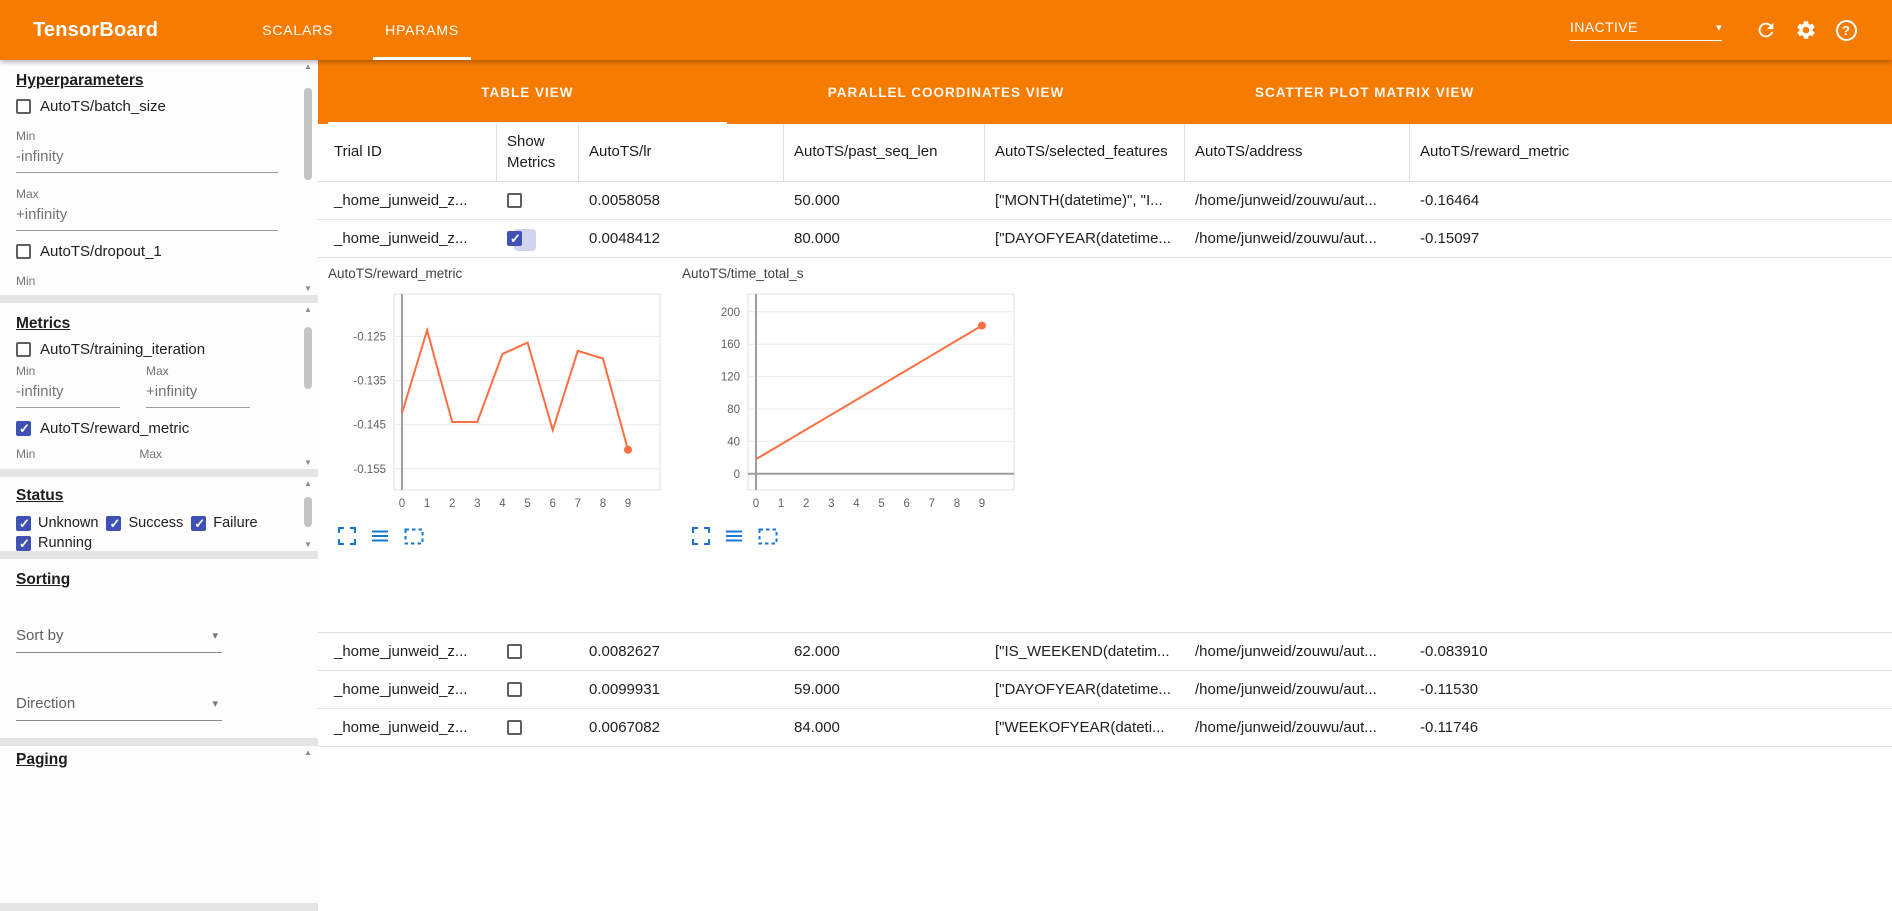 The image size is (1892, 911). What do you see at coordinates (932, 504) in the screenshot?
I see `svg-text: 7` at bounding box center [932, 504].